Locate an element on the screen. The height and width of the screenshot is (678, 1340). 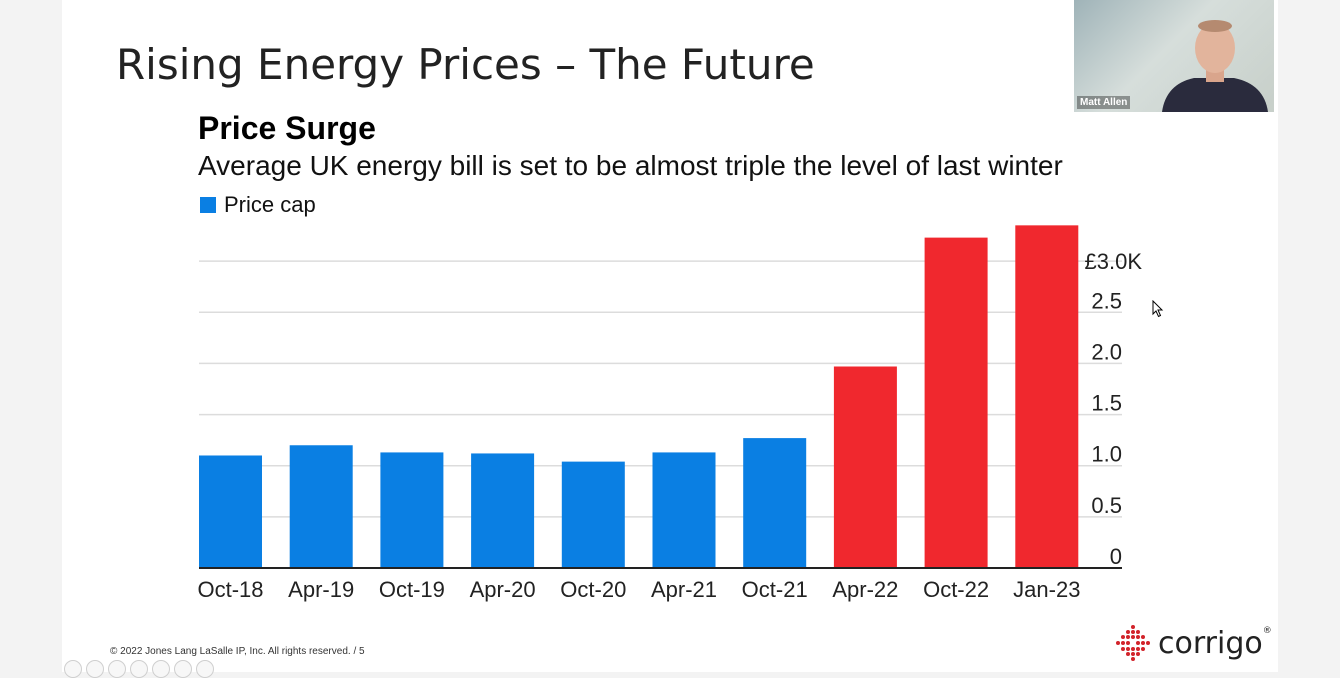
zoom-button is located at coordinates (161, 669).